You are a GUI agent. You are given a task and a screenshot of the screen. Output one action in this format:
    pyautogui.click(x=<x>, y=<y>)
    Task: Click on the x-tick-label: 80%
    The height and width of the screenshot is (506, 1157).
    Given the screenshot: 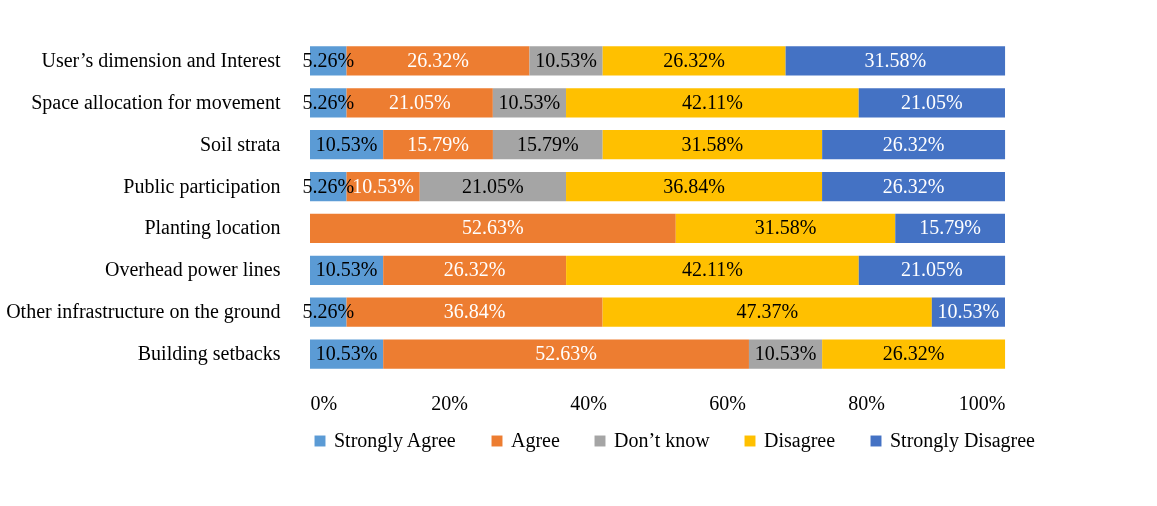 What is the action you would take?
    pyautogui.click(x=866, y=402)
    